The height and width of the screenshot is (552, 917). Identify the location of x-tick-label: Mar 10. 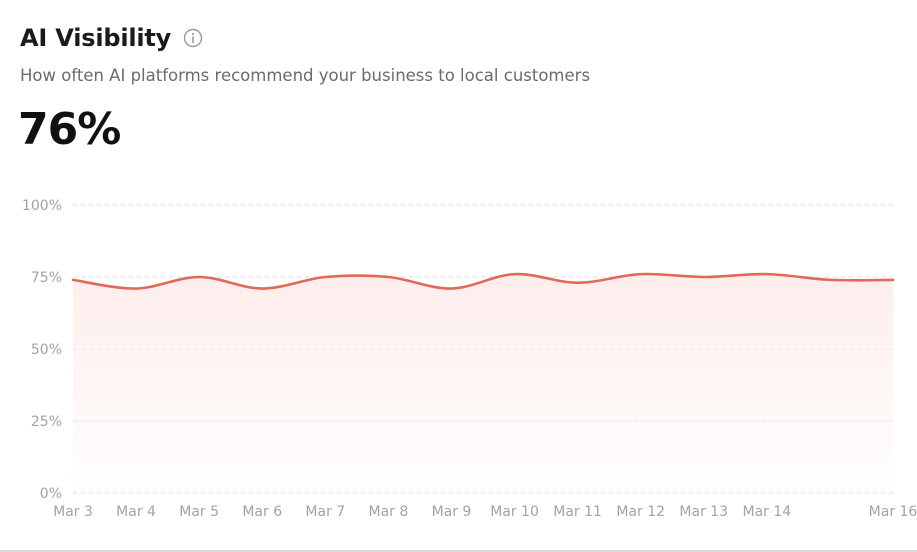
(514, 512).